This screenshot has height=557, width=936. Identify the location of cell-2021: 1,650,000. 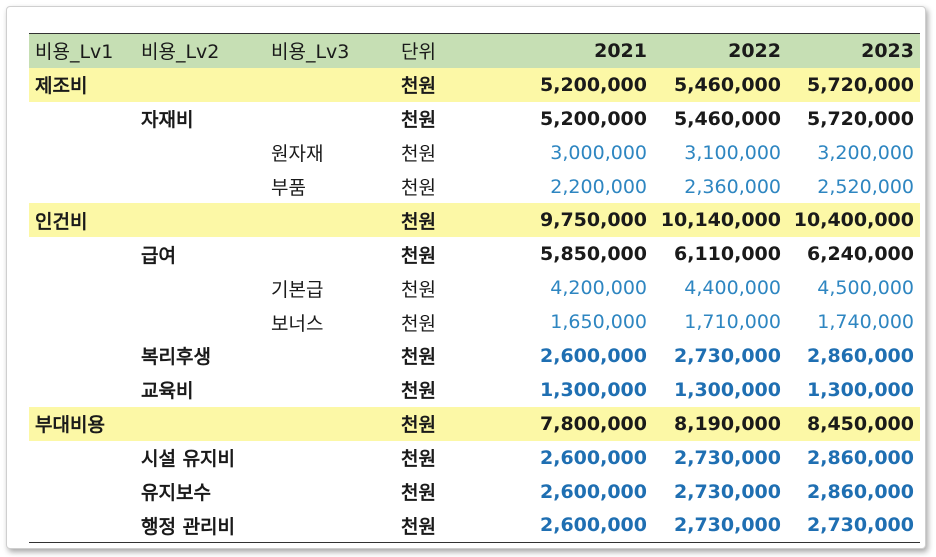
(598, 322).